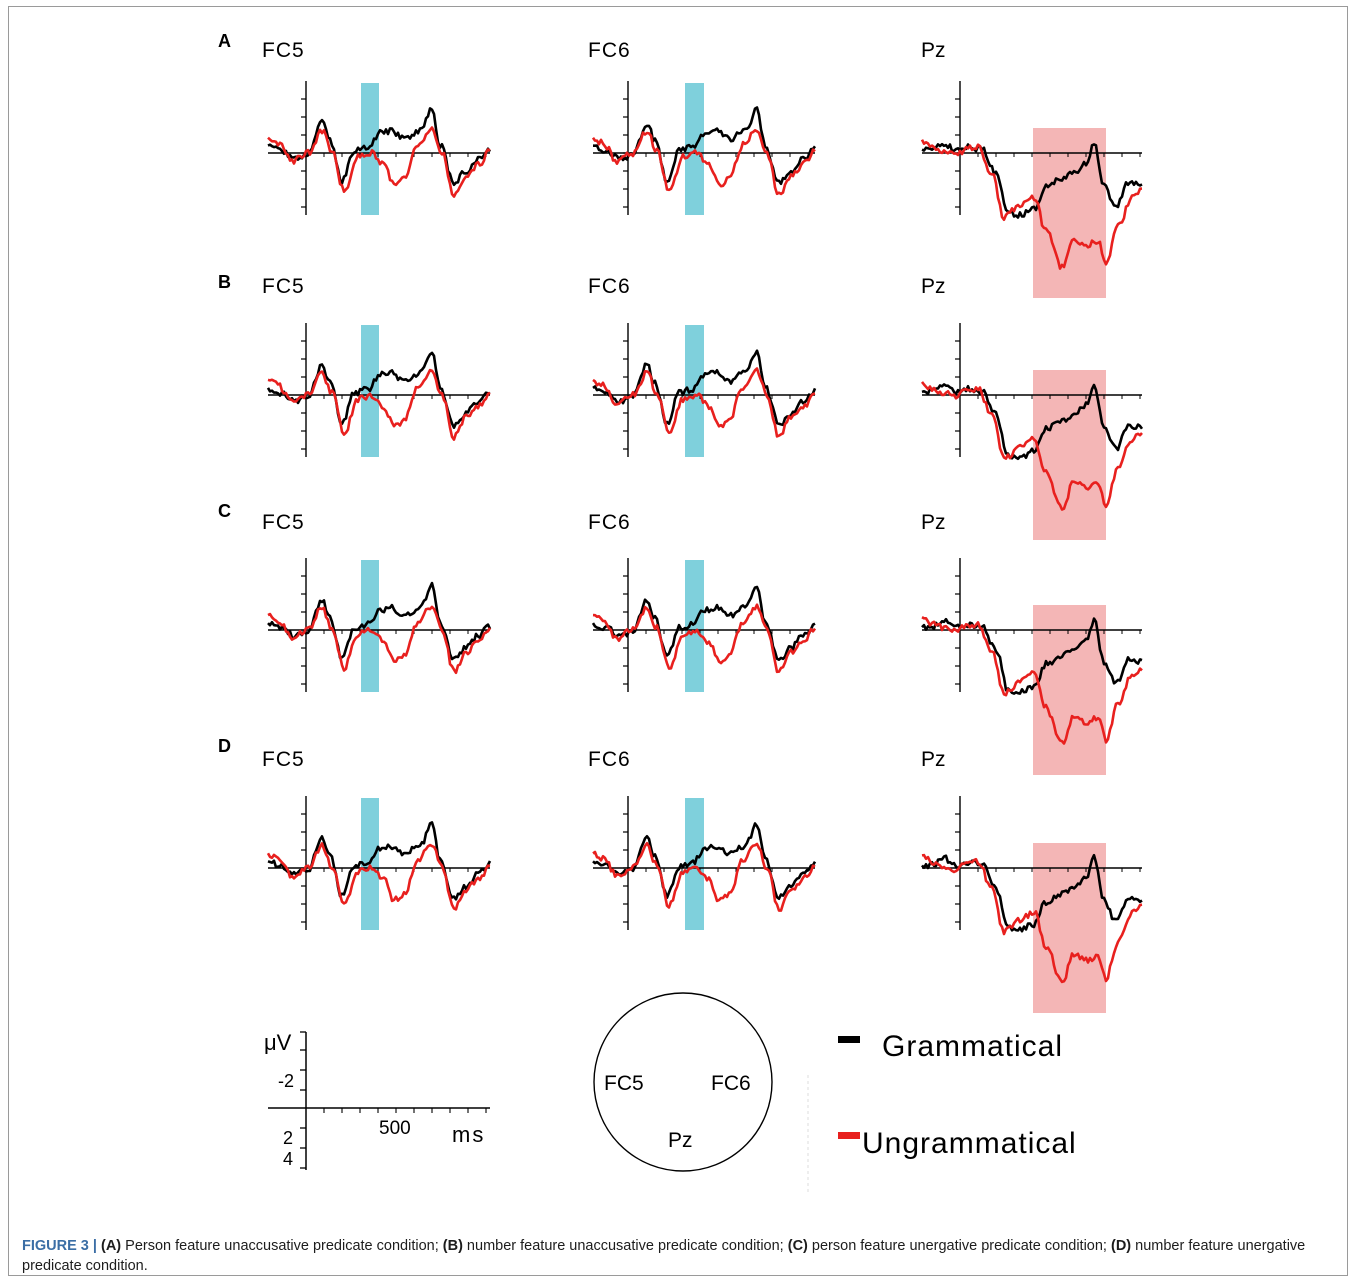  I want to click on panel-c-fc6: FC6, so click(701, 601).